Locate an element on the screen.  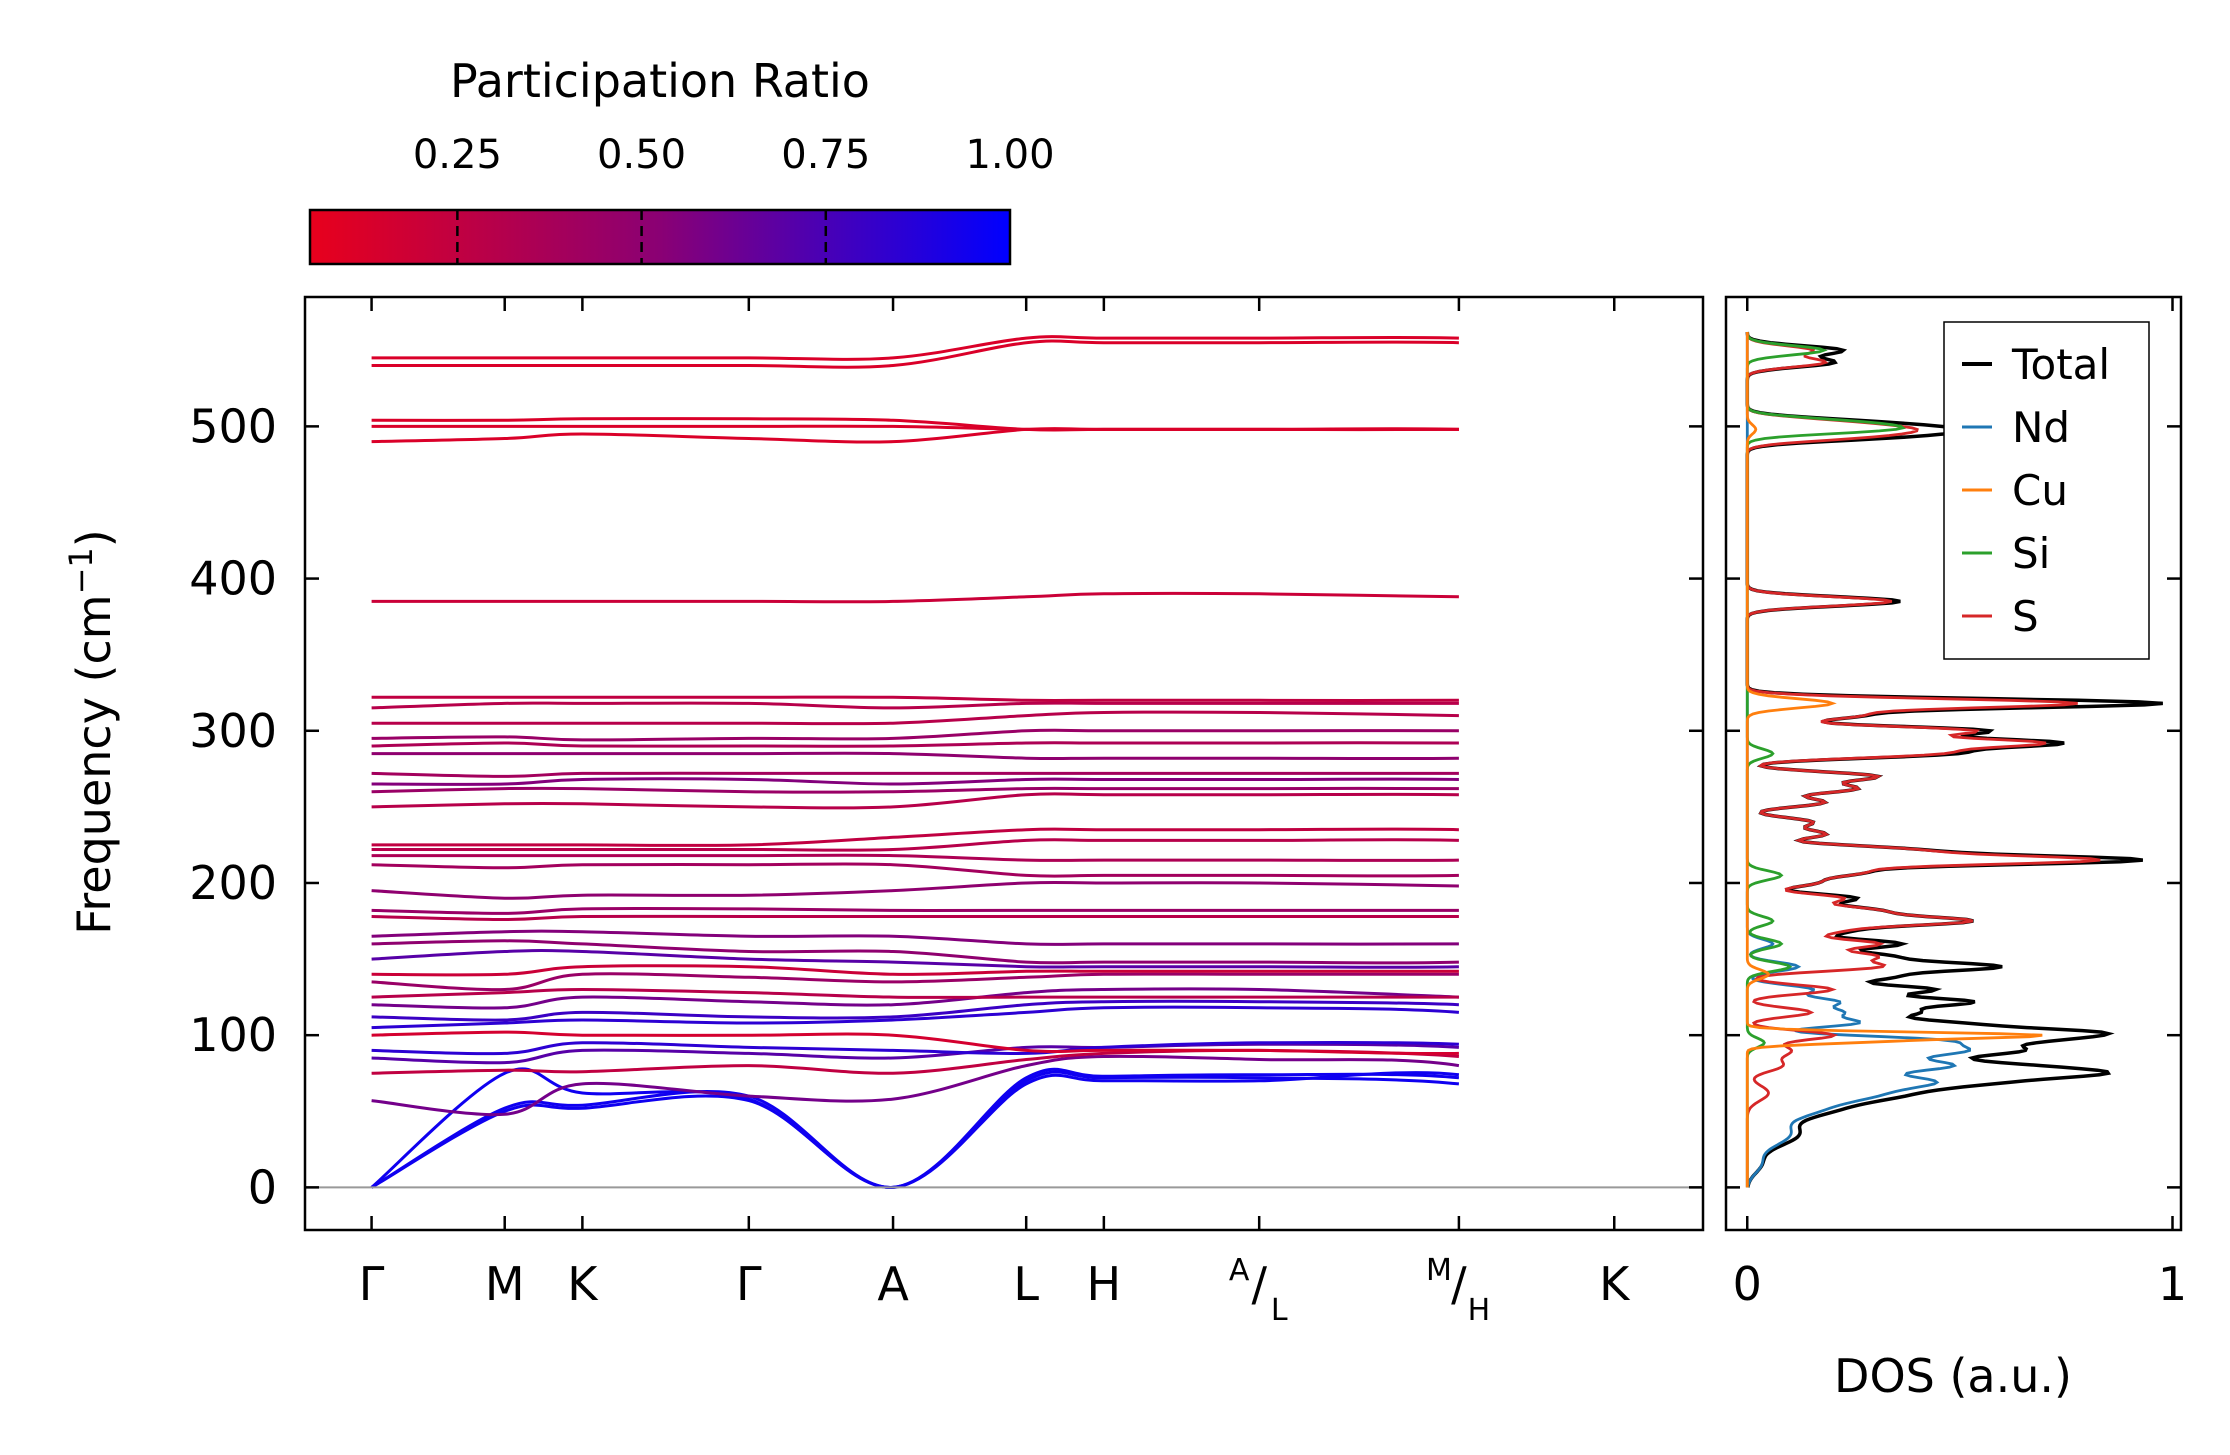
colorbar-tick-label: 0.75 is located at coordinates (825, 155).